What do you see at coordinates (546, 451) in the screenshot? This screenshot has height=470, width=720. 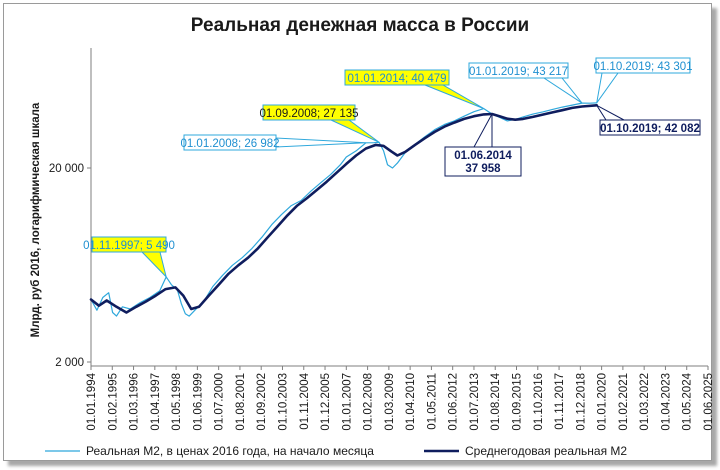 I see `legend-label-average-m2: Среднегодовая реальная М2` at bounding box center [546, 451].